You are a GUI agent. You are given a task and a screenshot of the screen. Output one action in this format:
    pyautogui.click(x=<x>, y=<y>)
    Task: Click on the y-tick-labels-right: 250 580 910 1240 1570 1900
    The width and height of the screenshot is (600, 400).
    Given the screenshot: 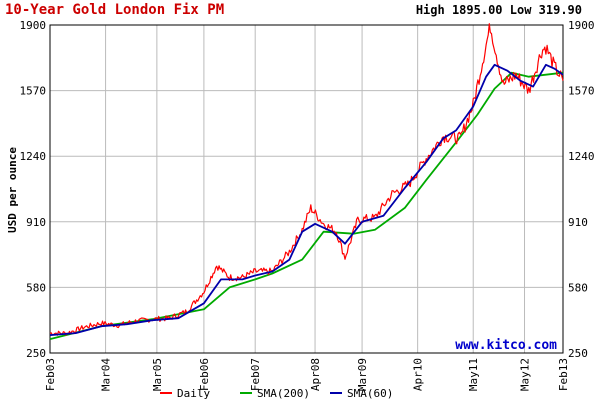 What is the action you would take?
    pyautogui.click(x=581, y=189)
    